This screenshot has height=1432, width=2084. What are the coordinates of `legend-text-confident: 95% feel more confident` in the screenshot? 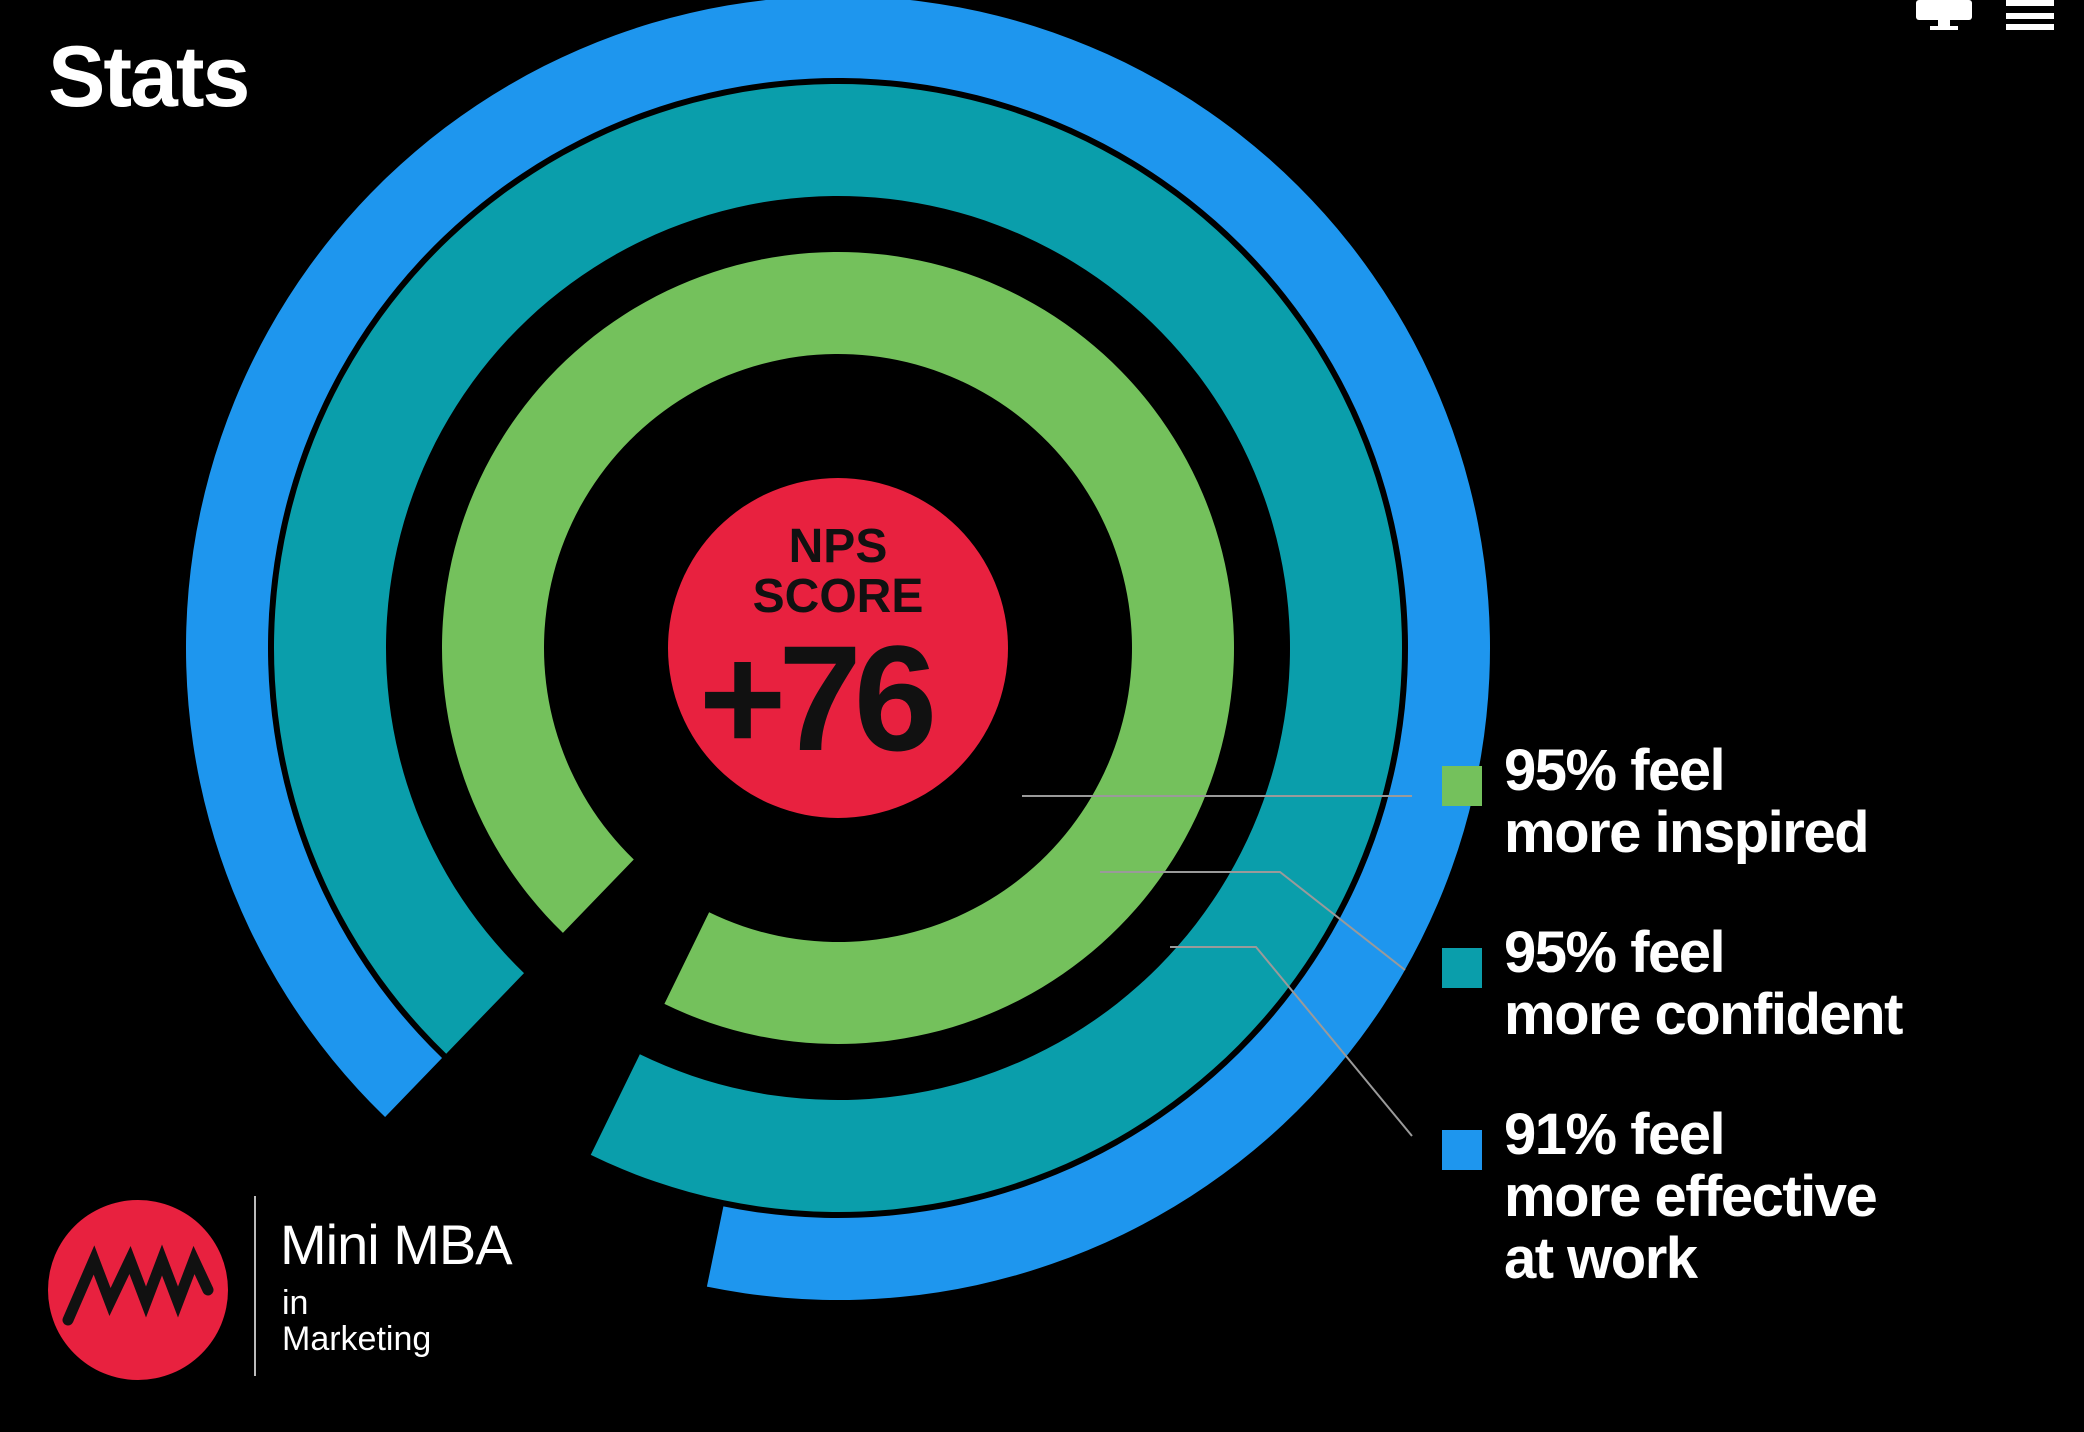 It's located at (1703, 983).